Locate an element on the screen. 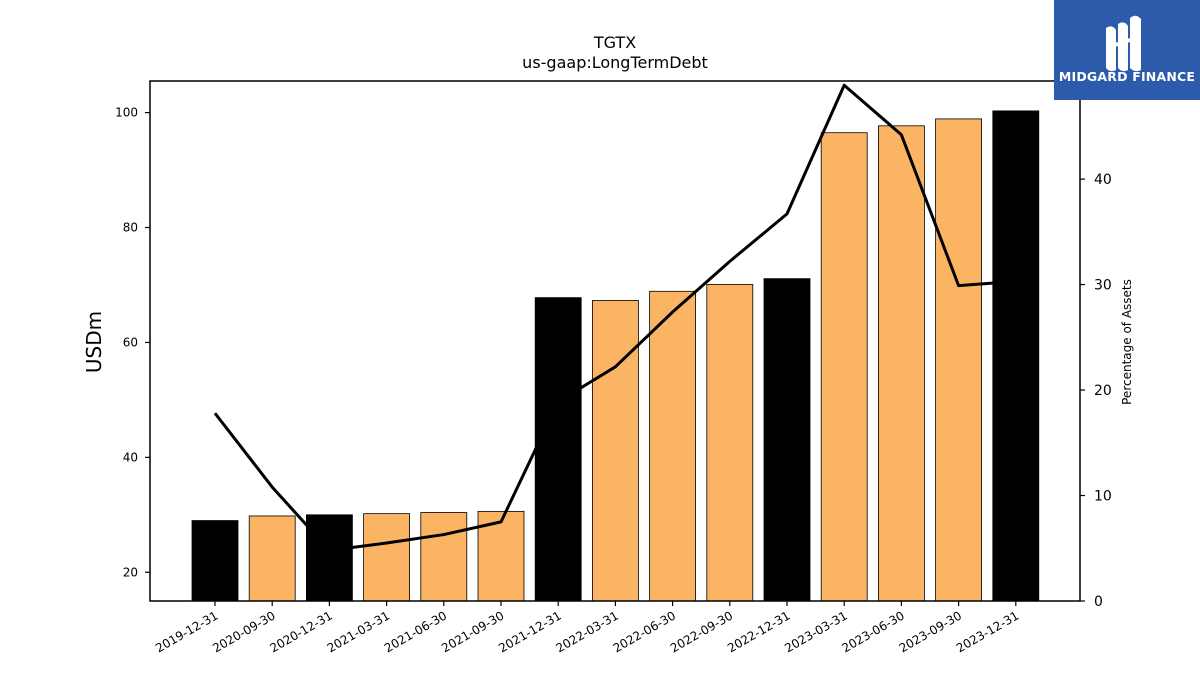 This screenshot has height=675, width=1200. x-tick-label: 2021-06-30 is located at coordinates (415, 631).